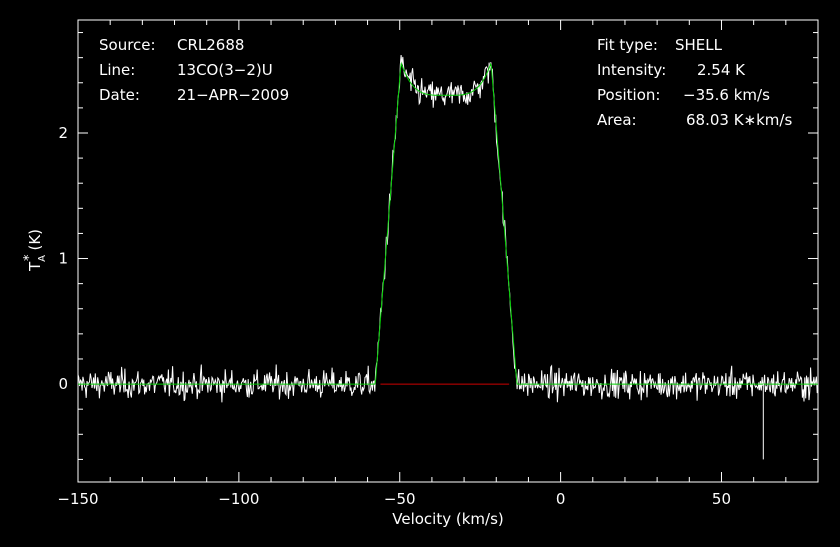  Describe the element at coordinates (225, 70) in the screenshot. I see `info-line-value: 13CO(3−2)U` at that location.